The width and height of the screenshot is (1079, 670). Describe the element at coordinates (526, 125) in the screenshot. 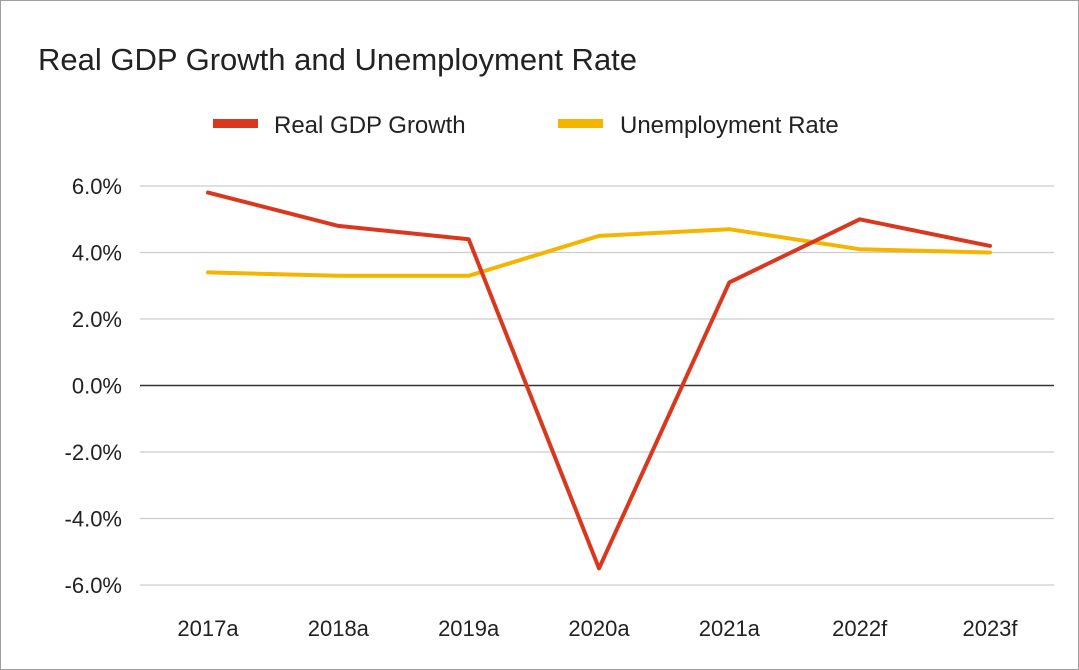

I see `legend: Real GDP Growth Unemployment Rate` at that location.